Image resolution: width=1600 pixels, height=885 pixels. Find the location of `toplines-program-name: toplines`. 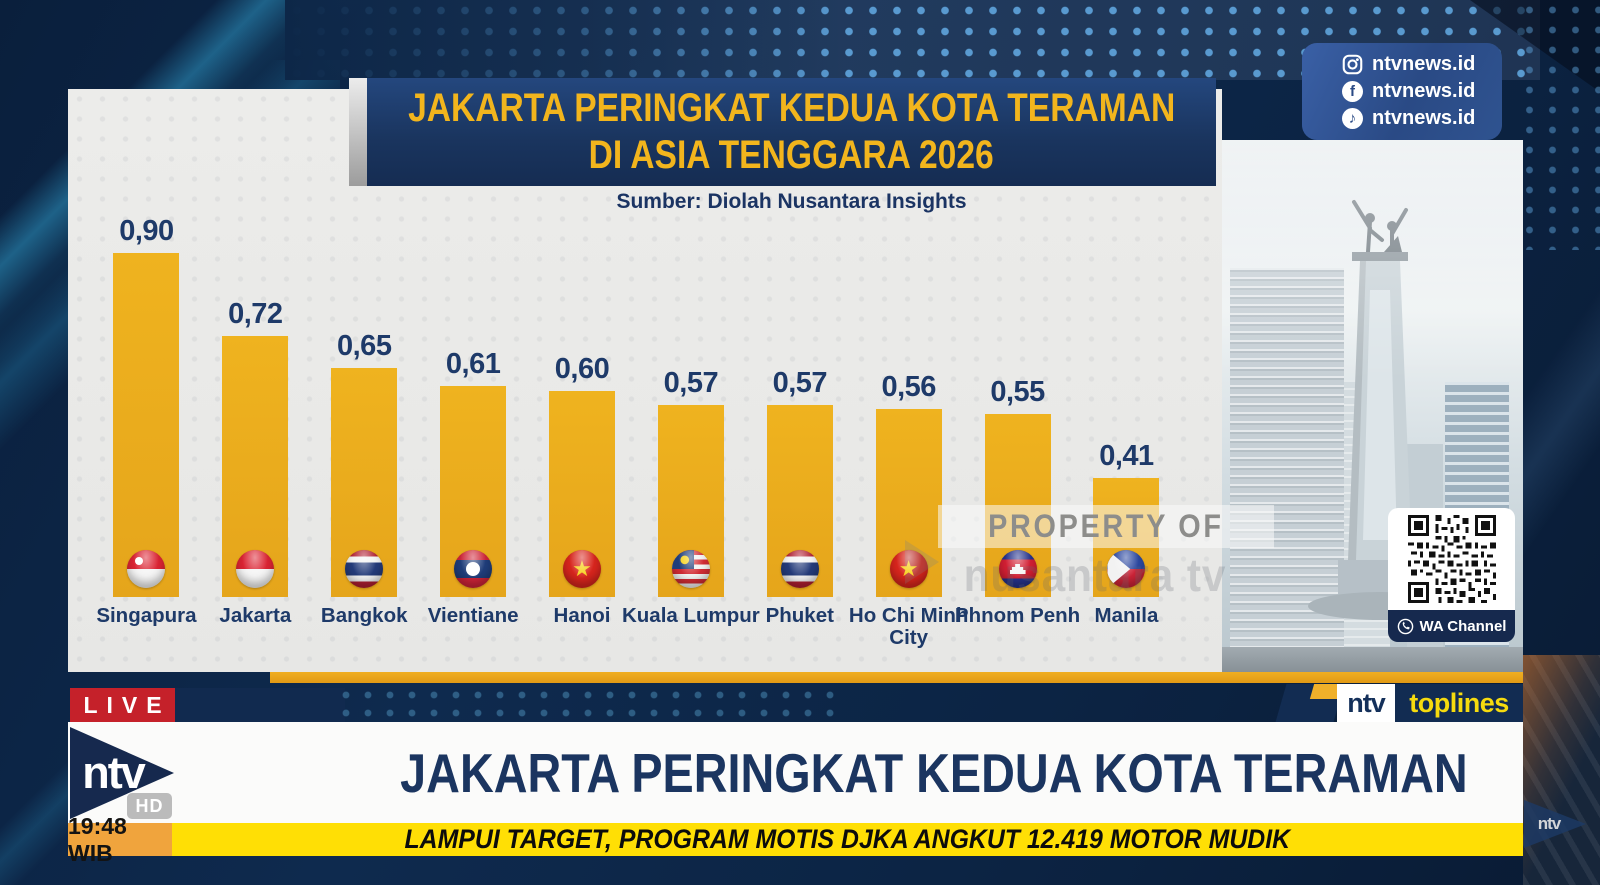

toplines-program-name: toplines is located at coordinates (1459, 703).